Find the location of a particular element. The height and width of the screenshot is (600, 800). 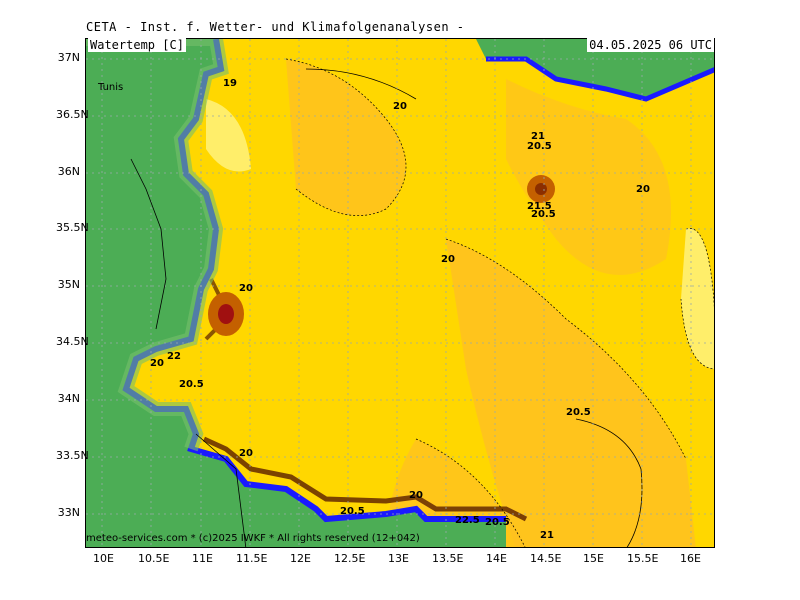

land-fringe is located at coordinates (157, 245).